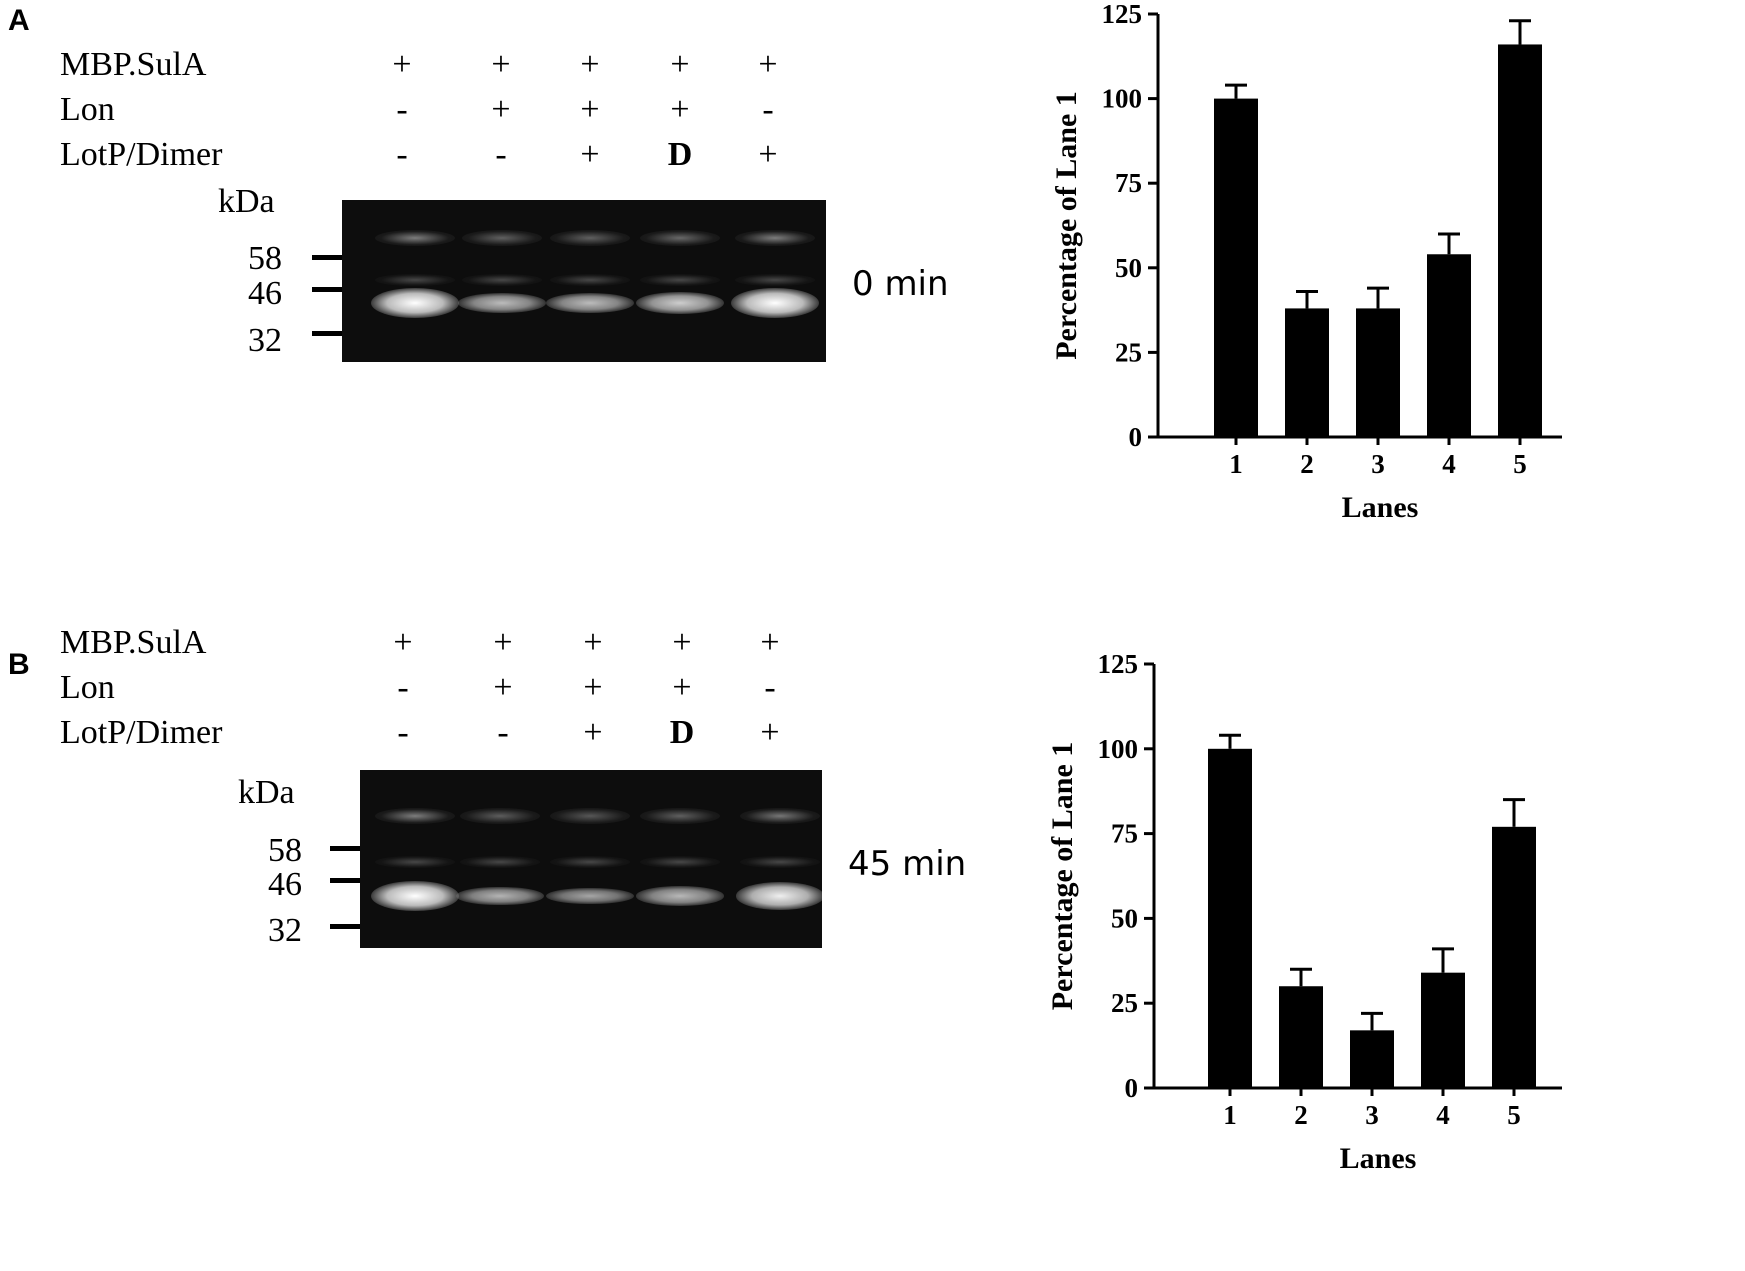 The image size is (1745, 1271). What do you see at coordinates (87, 687) in the screenshot?
I see `condition-label: Lon` at bounding box center [87, 687].